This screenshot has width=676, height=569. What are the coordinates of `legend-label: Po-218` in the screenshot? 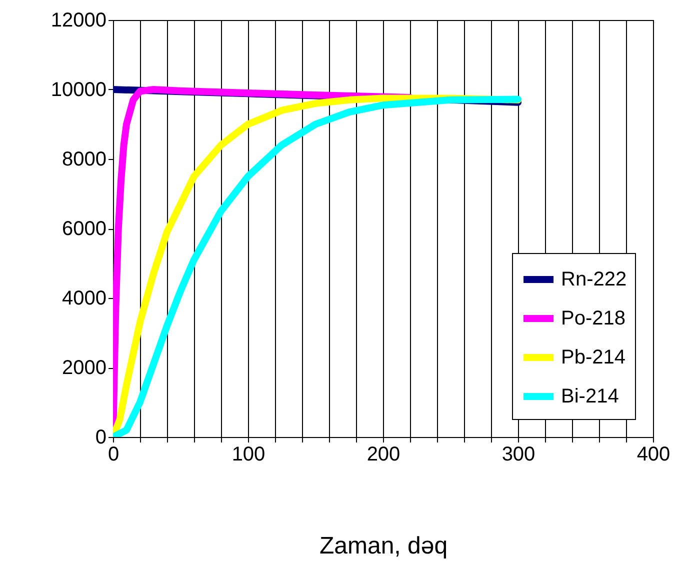 It's located at (593, 319).